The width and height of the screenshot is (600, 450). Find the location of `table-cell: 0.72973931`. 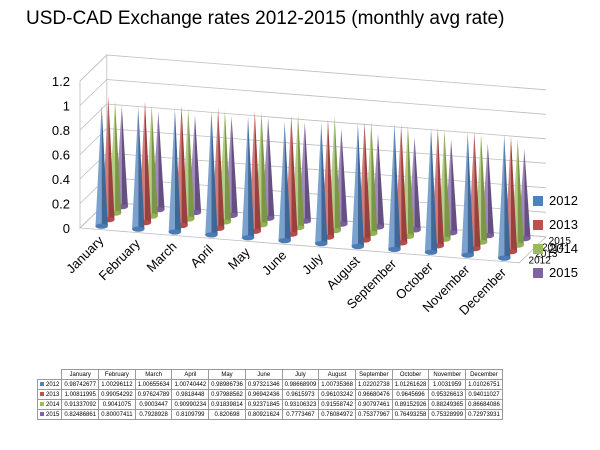

table-cell: 0.72973931 is located at coordinates (484, 414).